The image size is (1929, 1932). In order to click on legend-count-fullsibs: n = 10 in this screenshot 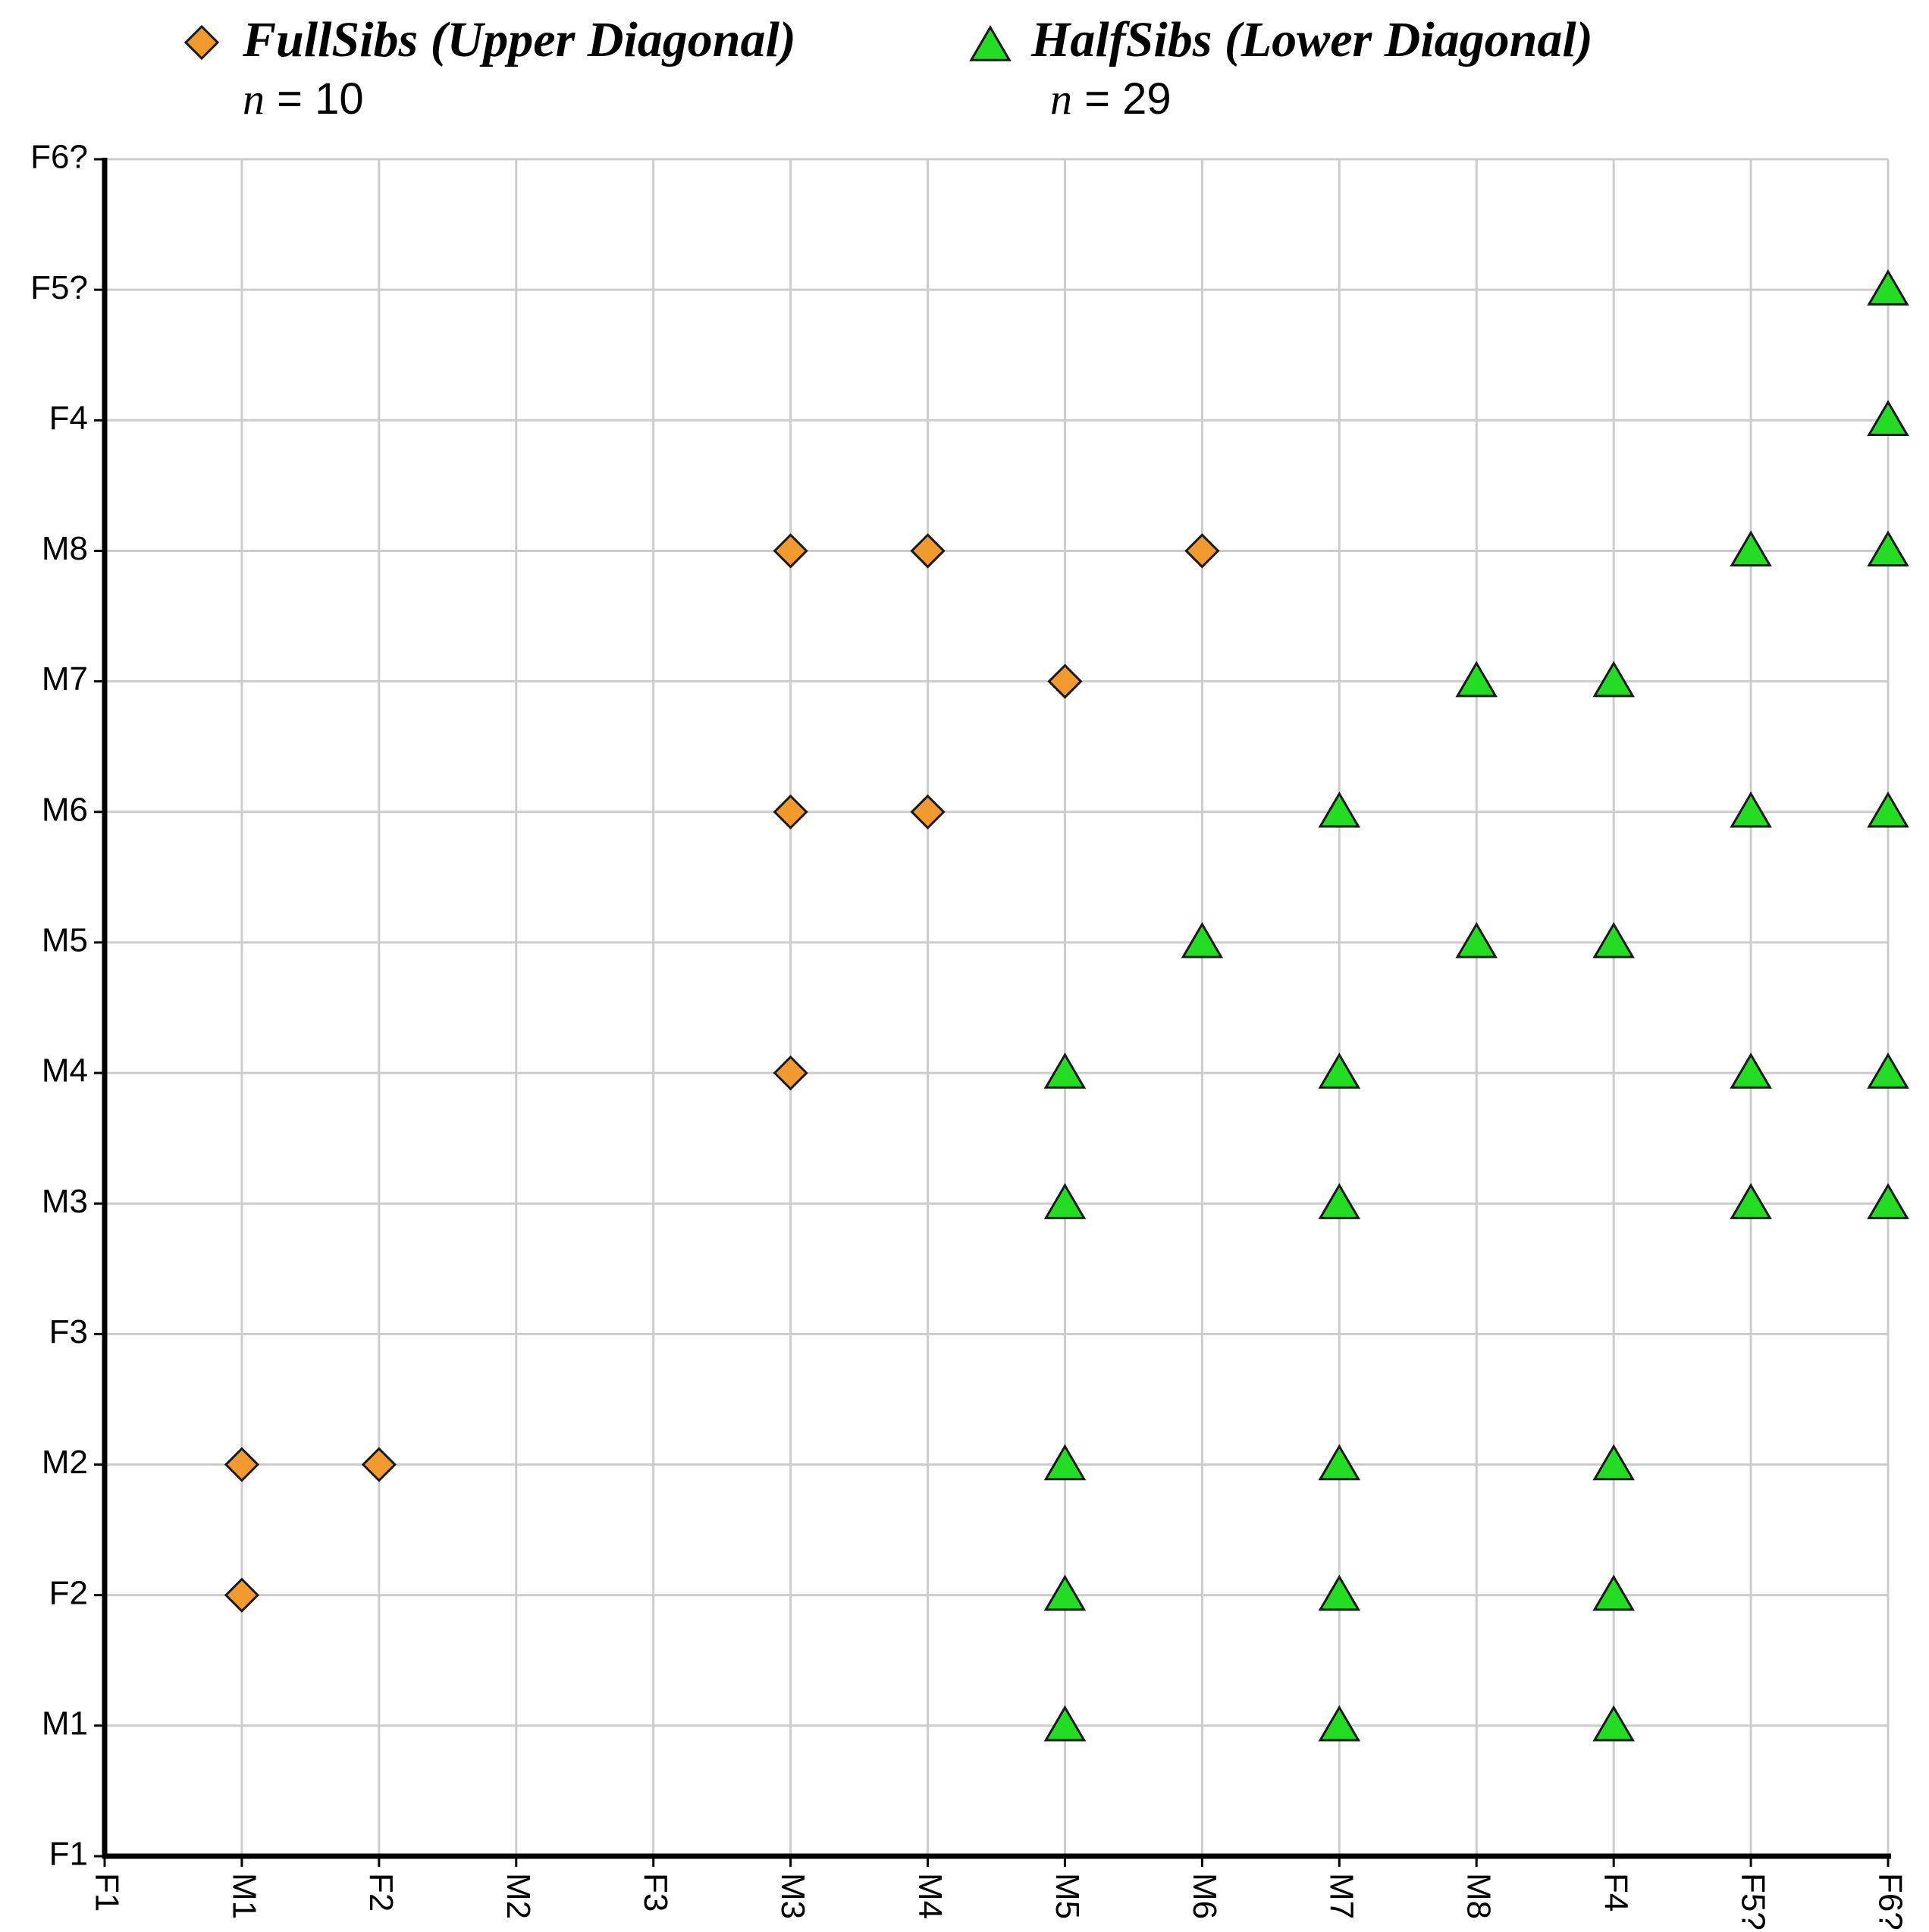, I will do `click(303, 99)`.